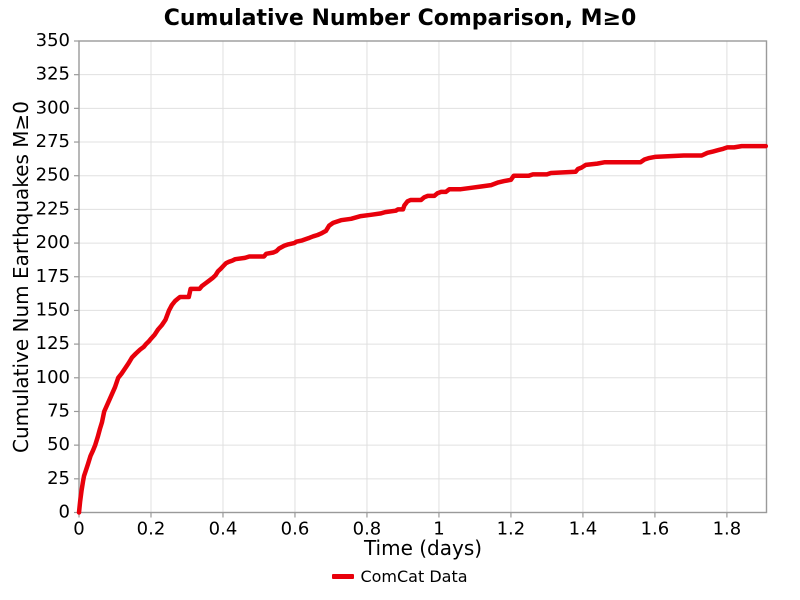 This screenshot has height=600, width=800. What do you see at coordinates (53, 309) in the screenshot?
I see `y-tick-label: 150` at bounding box center [53, 309].